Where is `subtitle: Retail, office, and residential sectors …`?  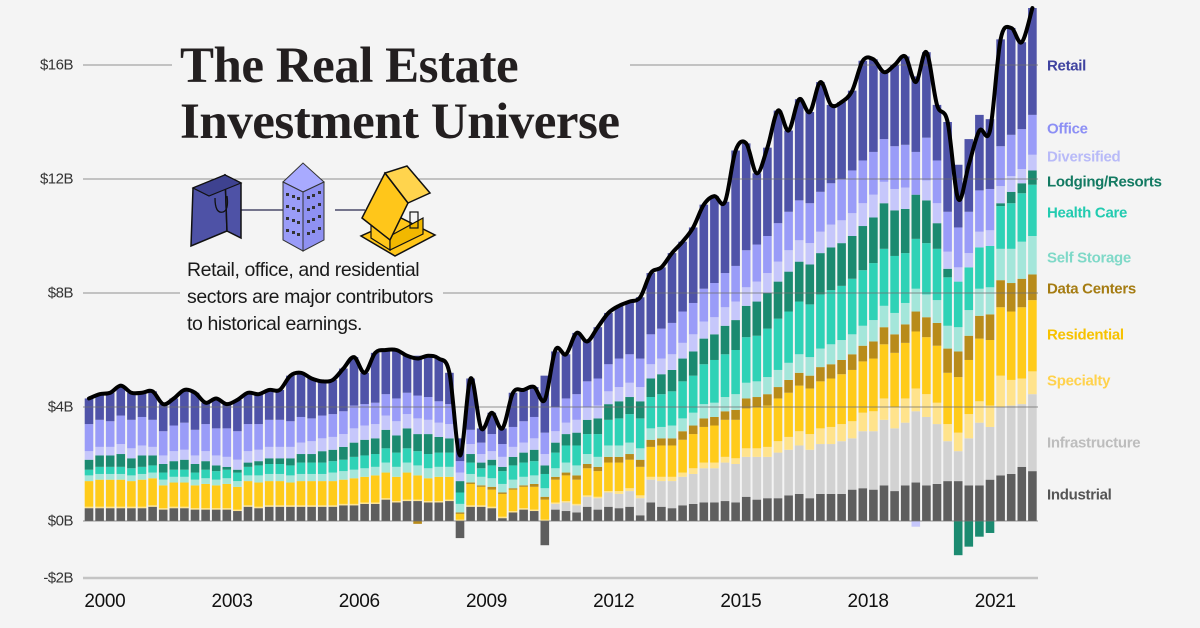
subtitle: Retail, office, and residential sectors … is located at coordinates (311, 297).